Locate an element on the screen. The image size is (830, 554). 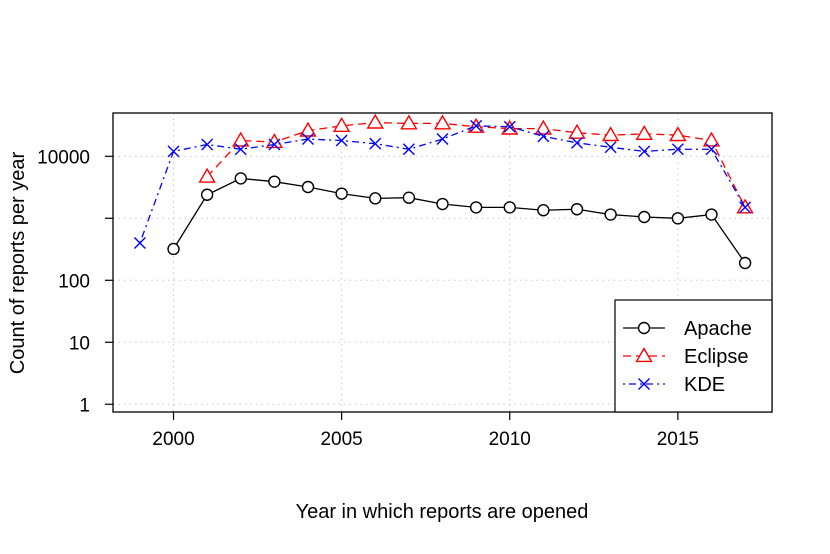
x-tick-label: 2015 is located at coordinates (678, 439).